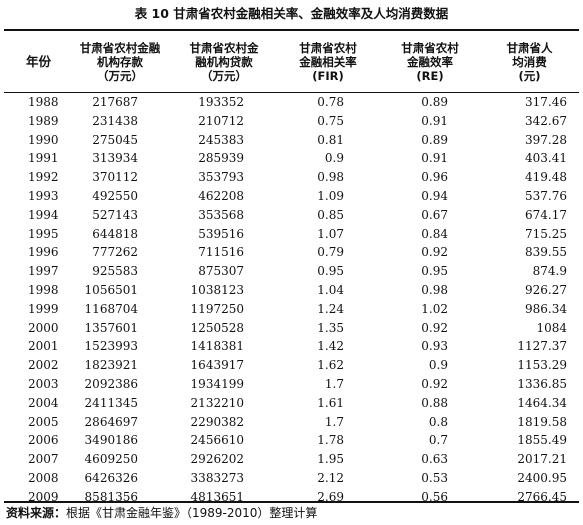 This screenshot has height=525, width=583. I want to click on cell-re: 0.7, so click(438, 440).